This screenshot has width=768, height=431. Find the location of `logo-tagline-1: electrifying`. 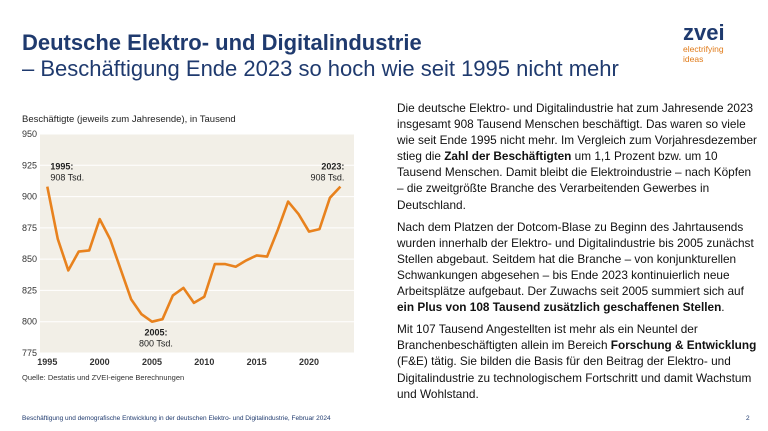

logo-tagline-1: electrifying is located at coordinates (703, 49).